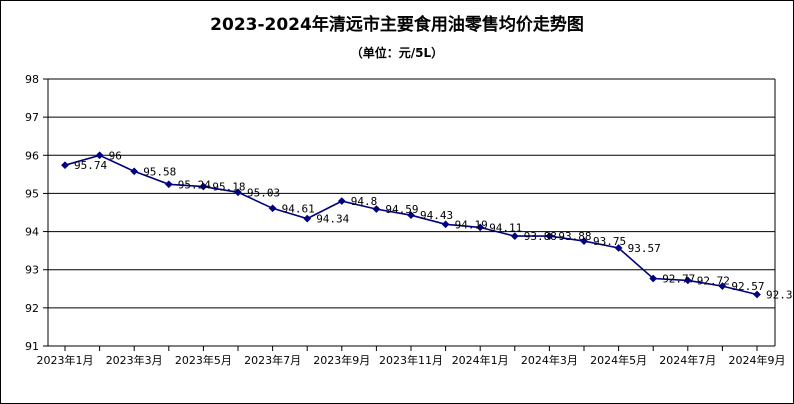 This screenshot has height=404, width=794. Describe the element at coordinates (436, 215) in the screenshot. I see `data-label: 94.43` at that location.